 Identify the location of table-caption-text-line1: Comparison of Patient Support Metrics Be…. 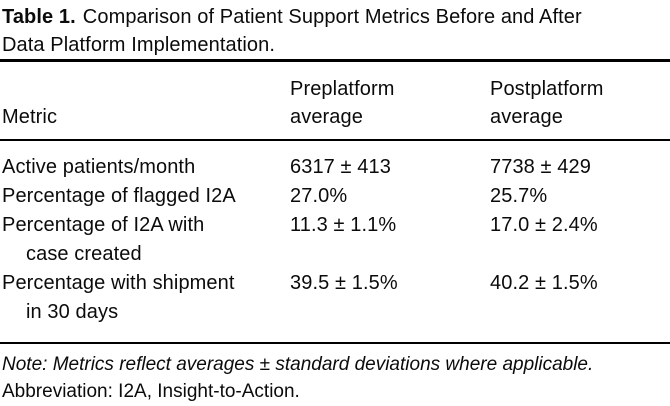
(332, 17).